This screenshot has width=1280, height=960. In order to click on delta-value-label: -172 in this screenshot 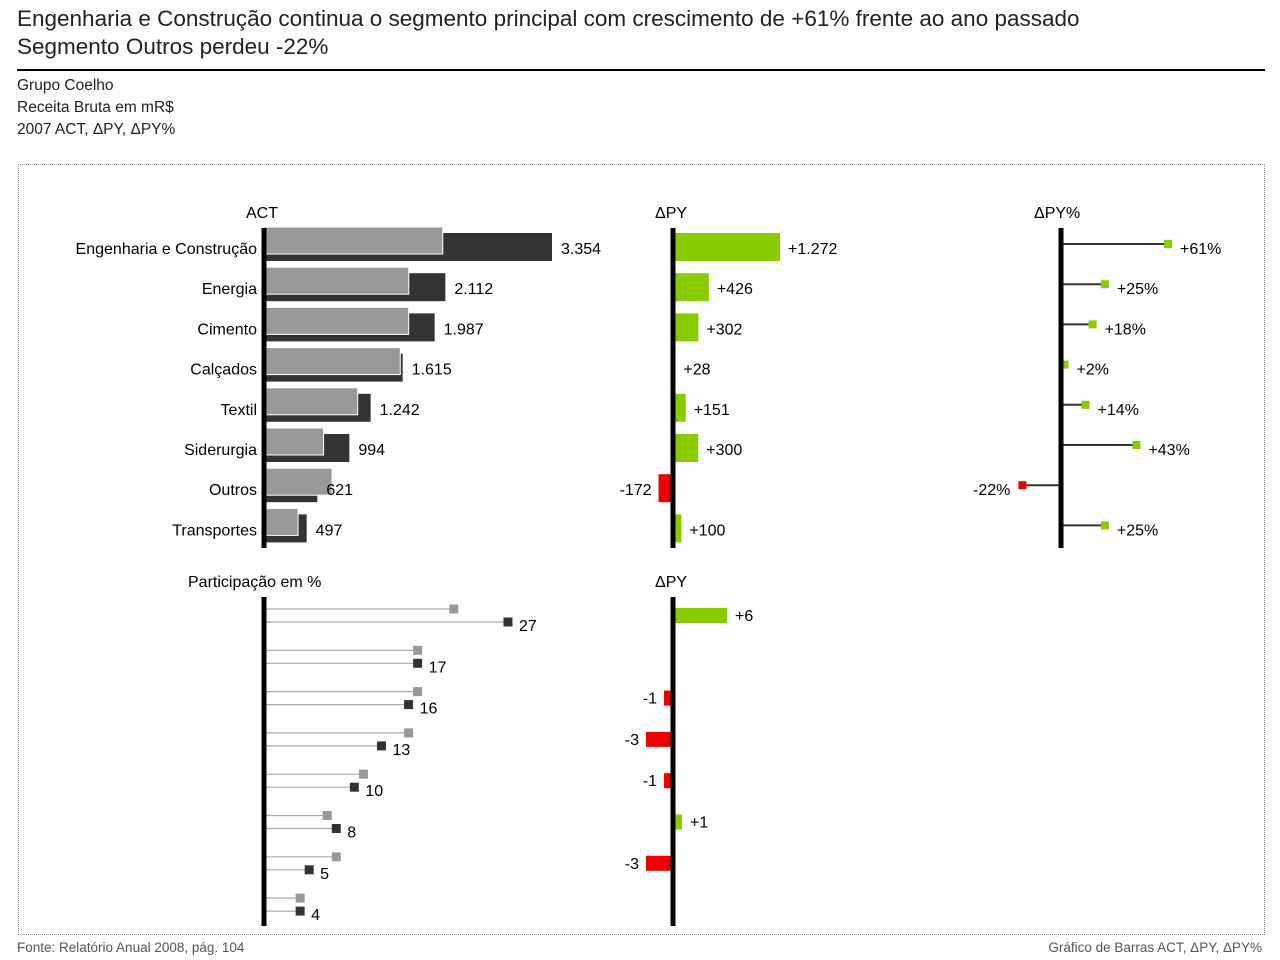, I will do `click(636, 490)`.